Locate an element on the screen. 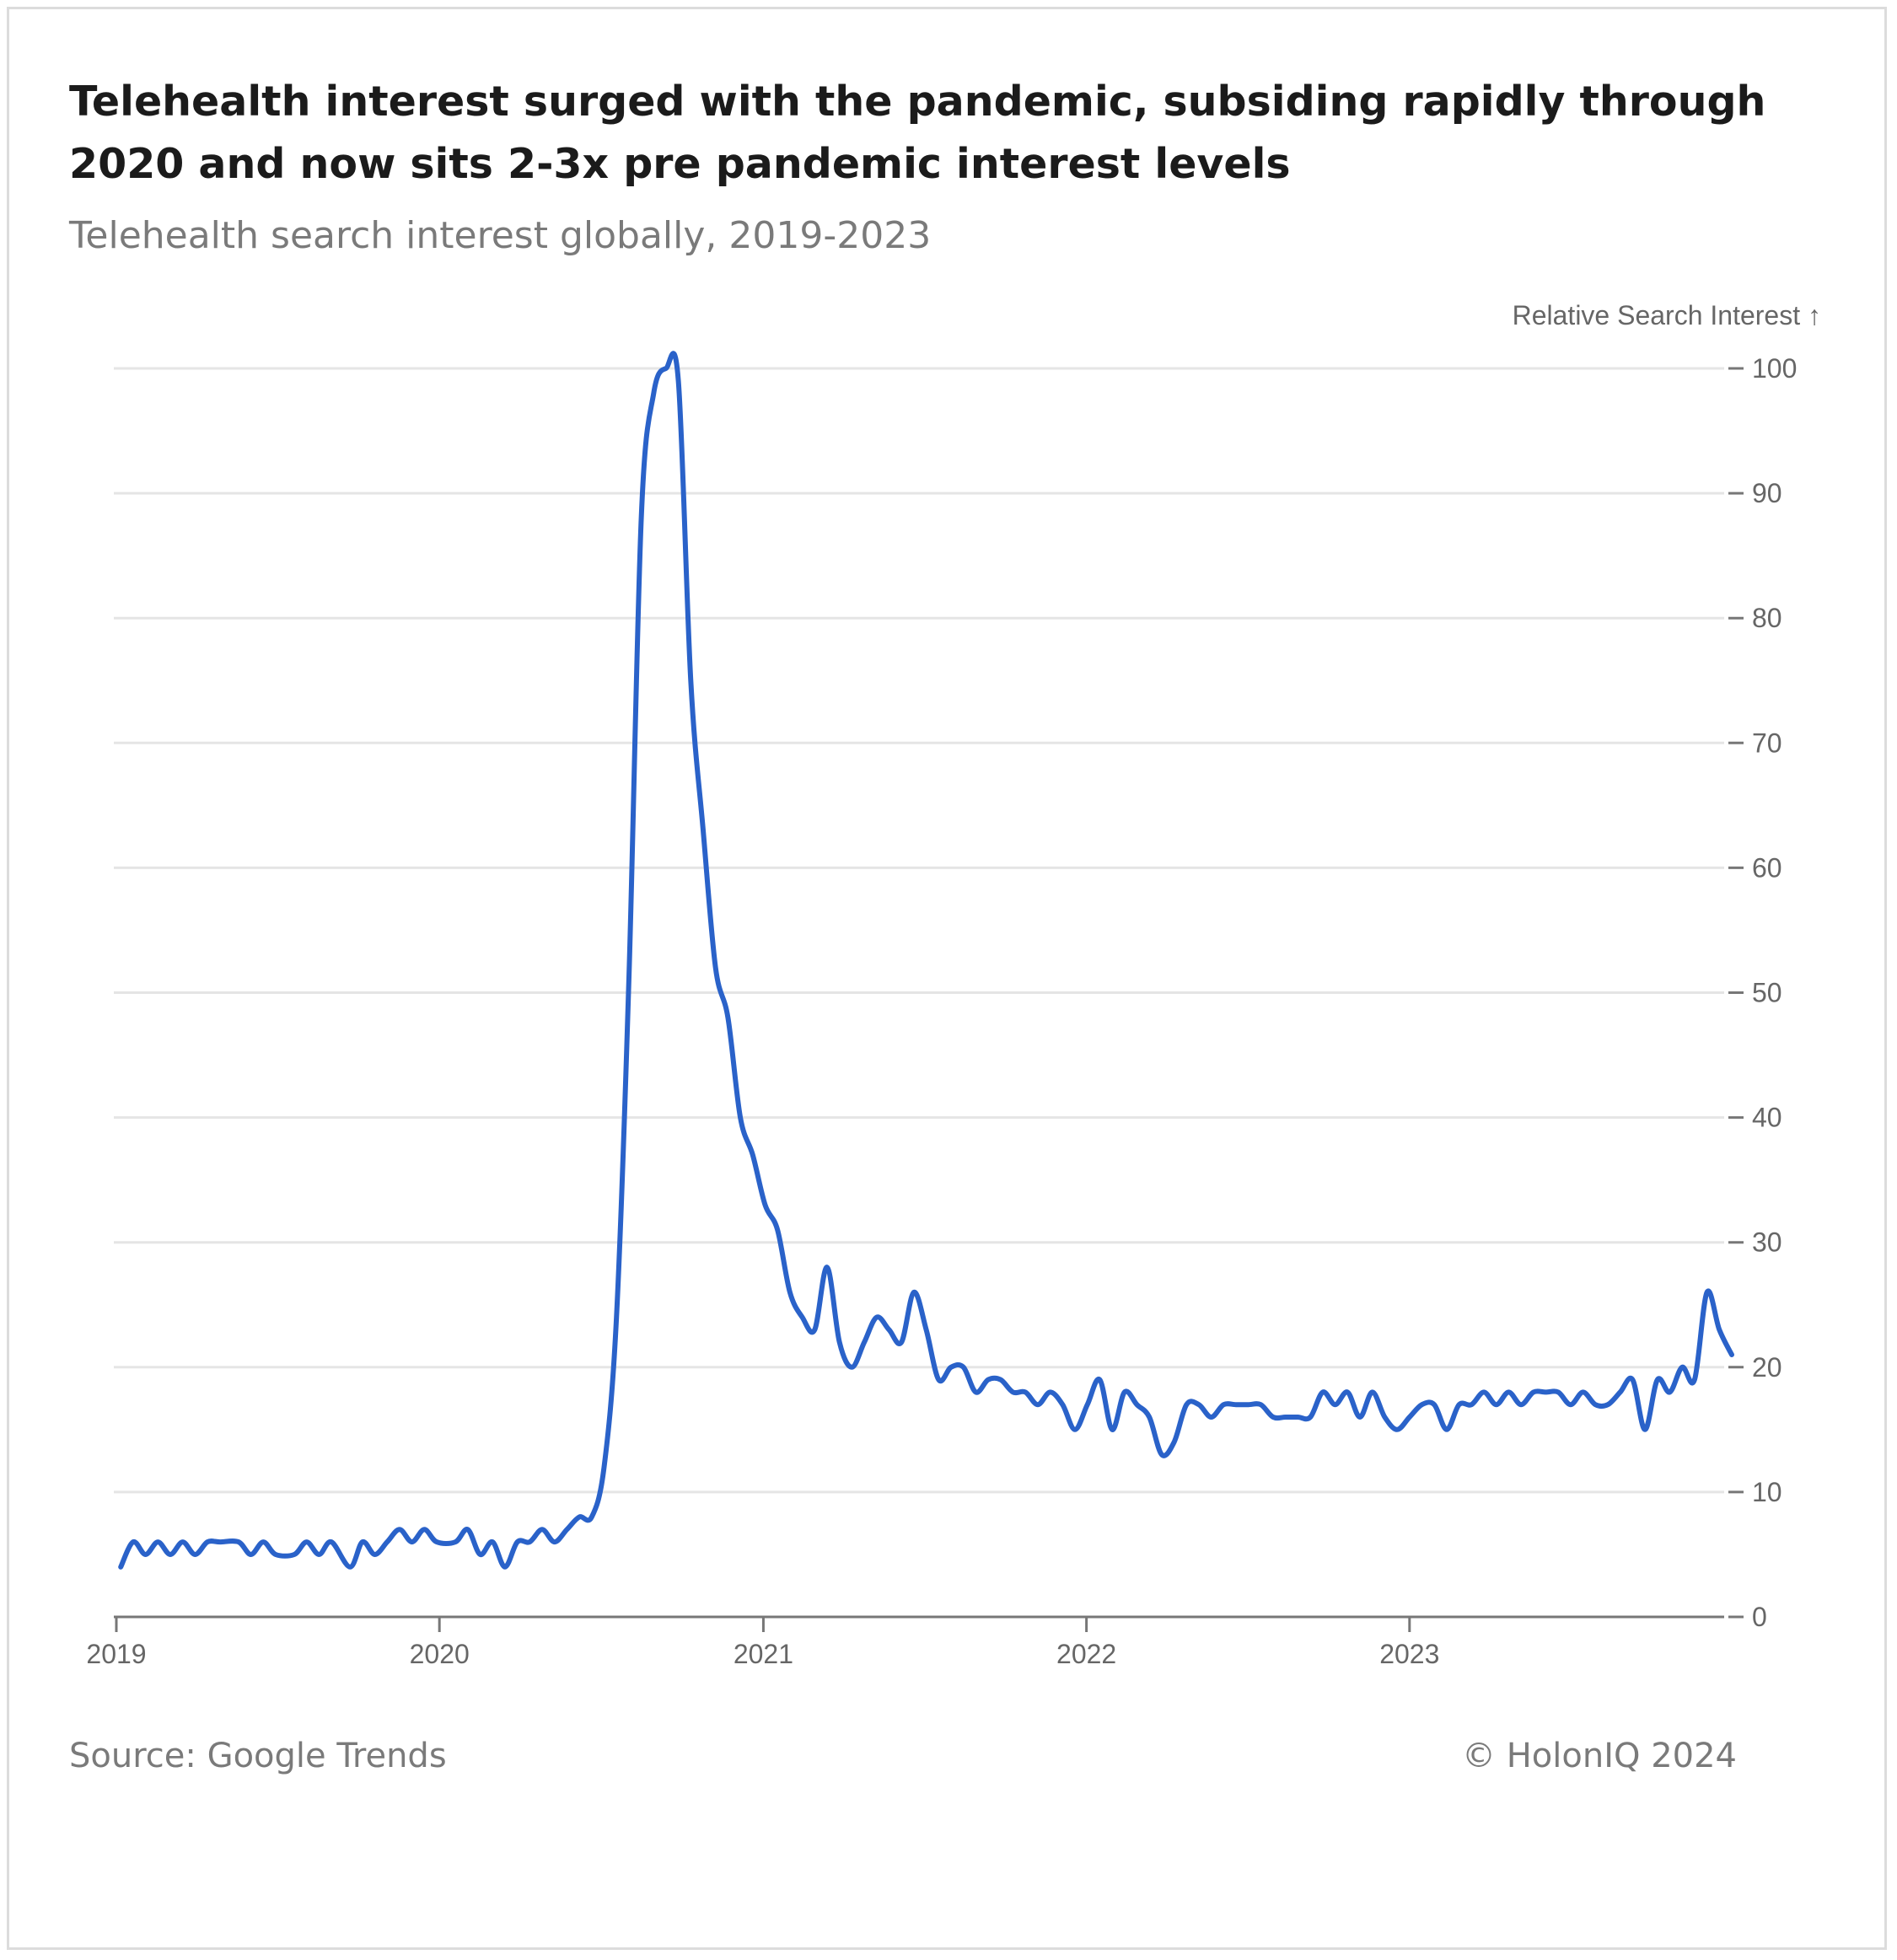 The image size is (1897, 1960). y-tick-label: 100 is located at coordinates (1774, 369).